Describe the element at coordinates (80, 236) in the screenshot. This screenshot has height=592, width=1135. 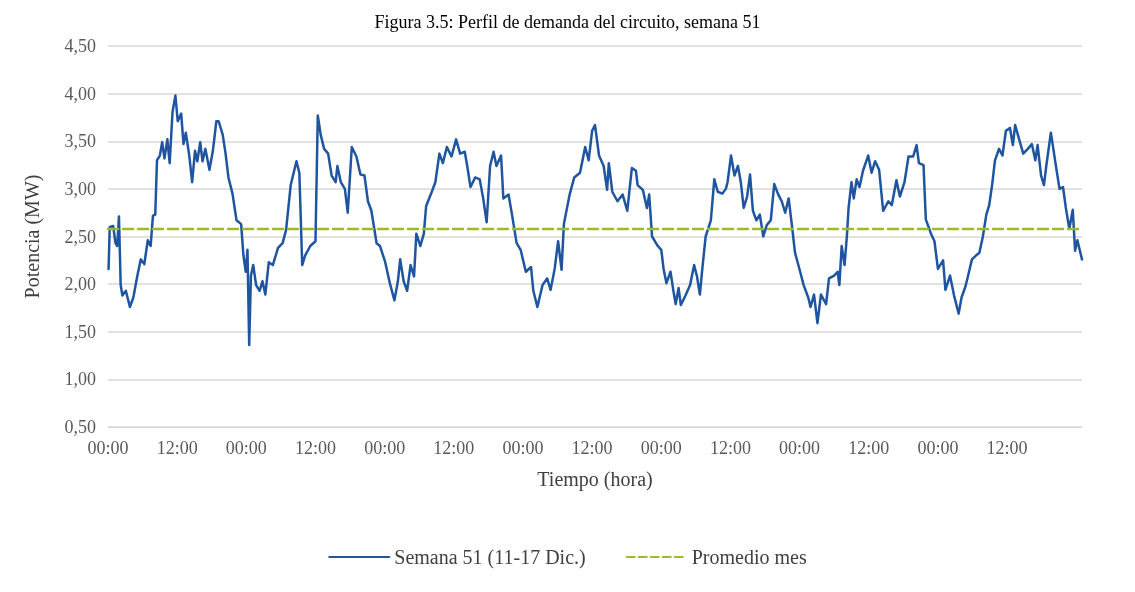
I see `y-tick-label: 2,50` at that location.